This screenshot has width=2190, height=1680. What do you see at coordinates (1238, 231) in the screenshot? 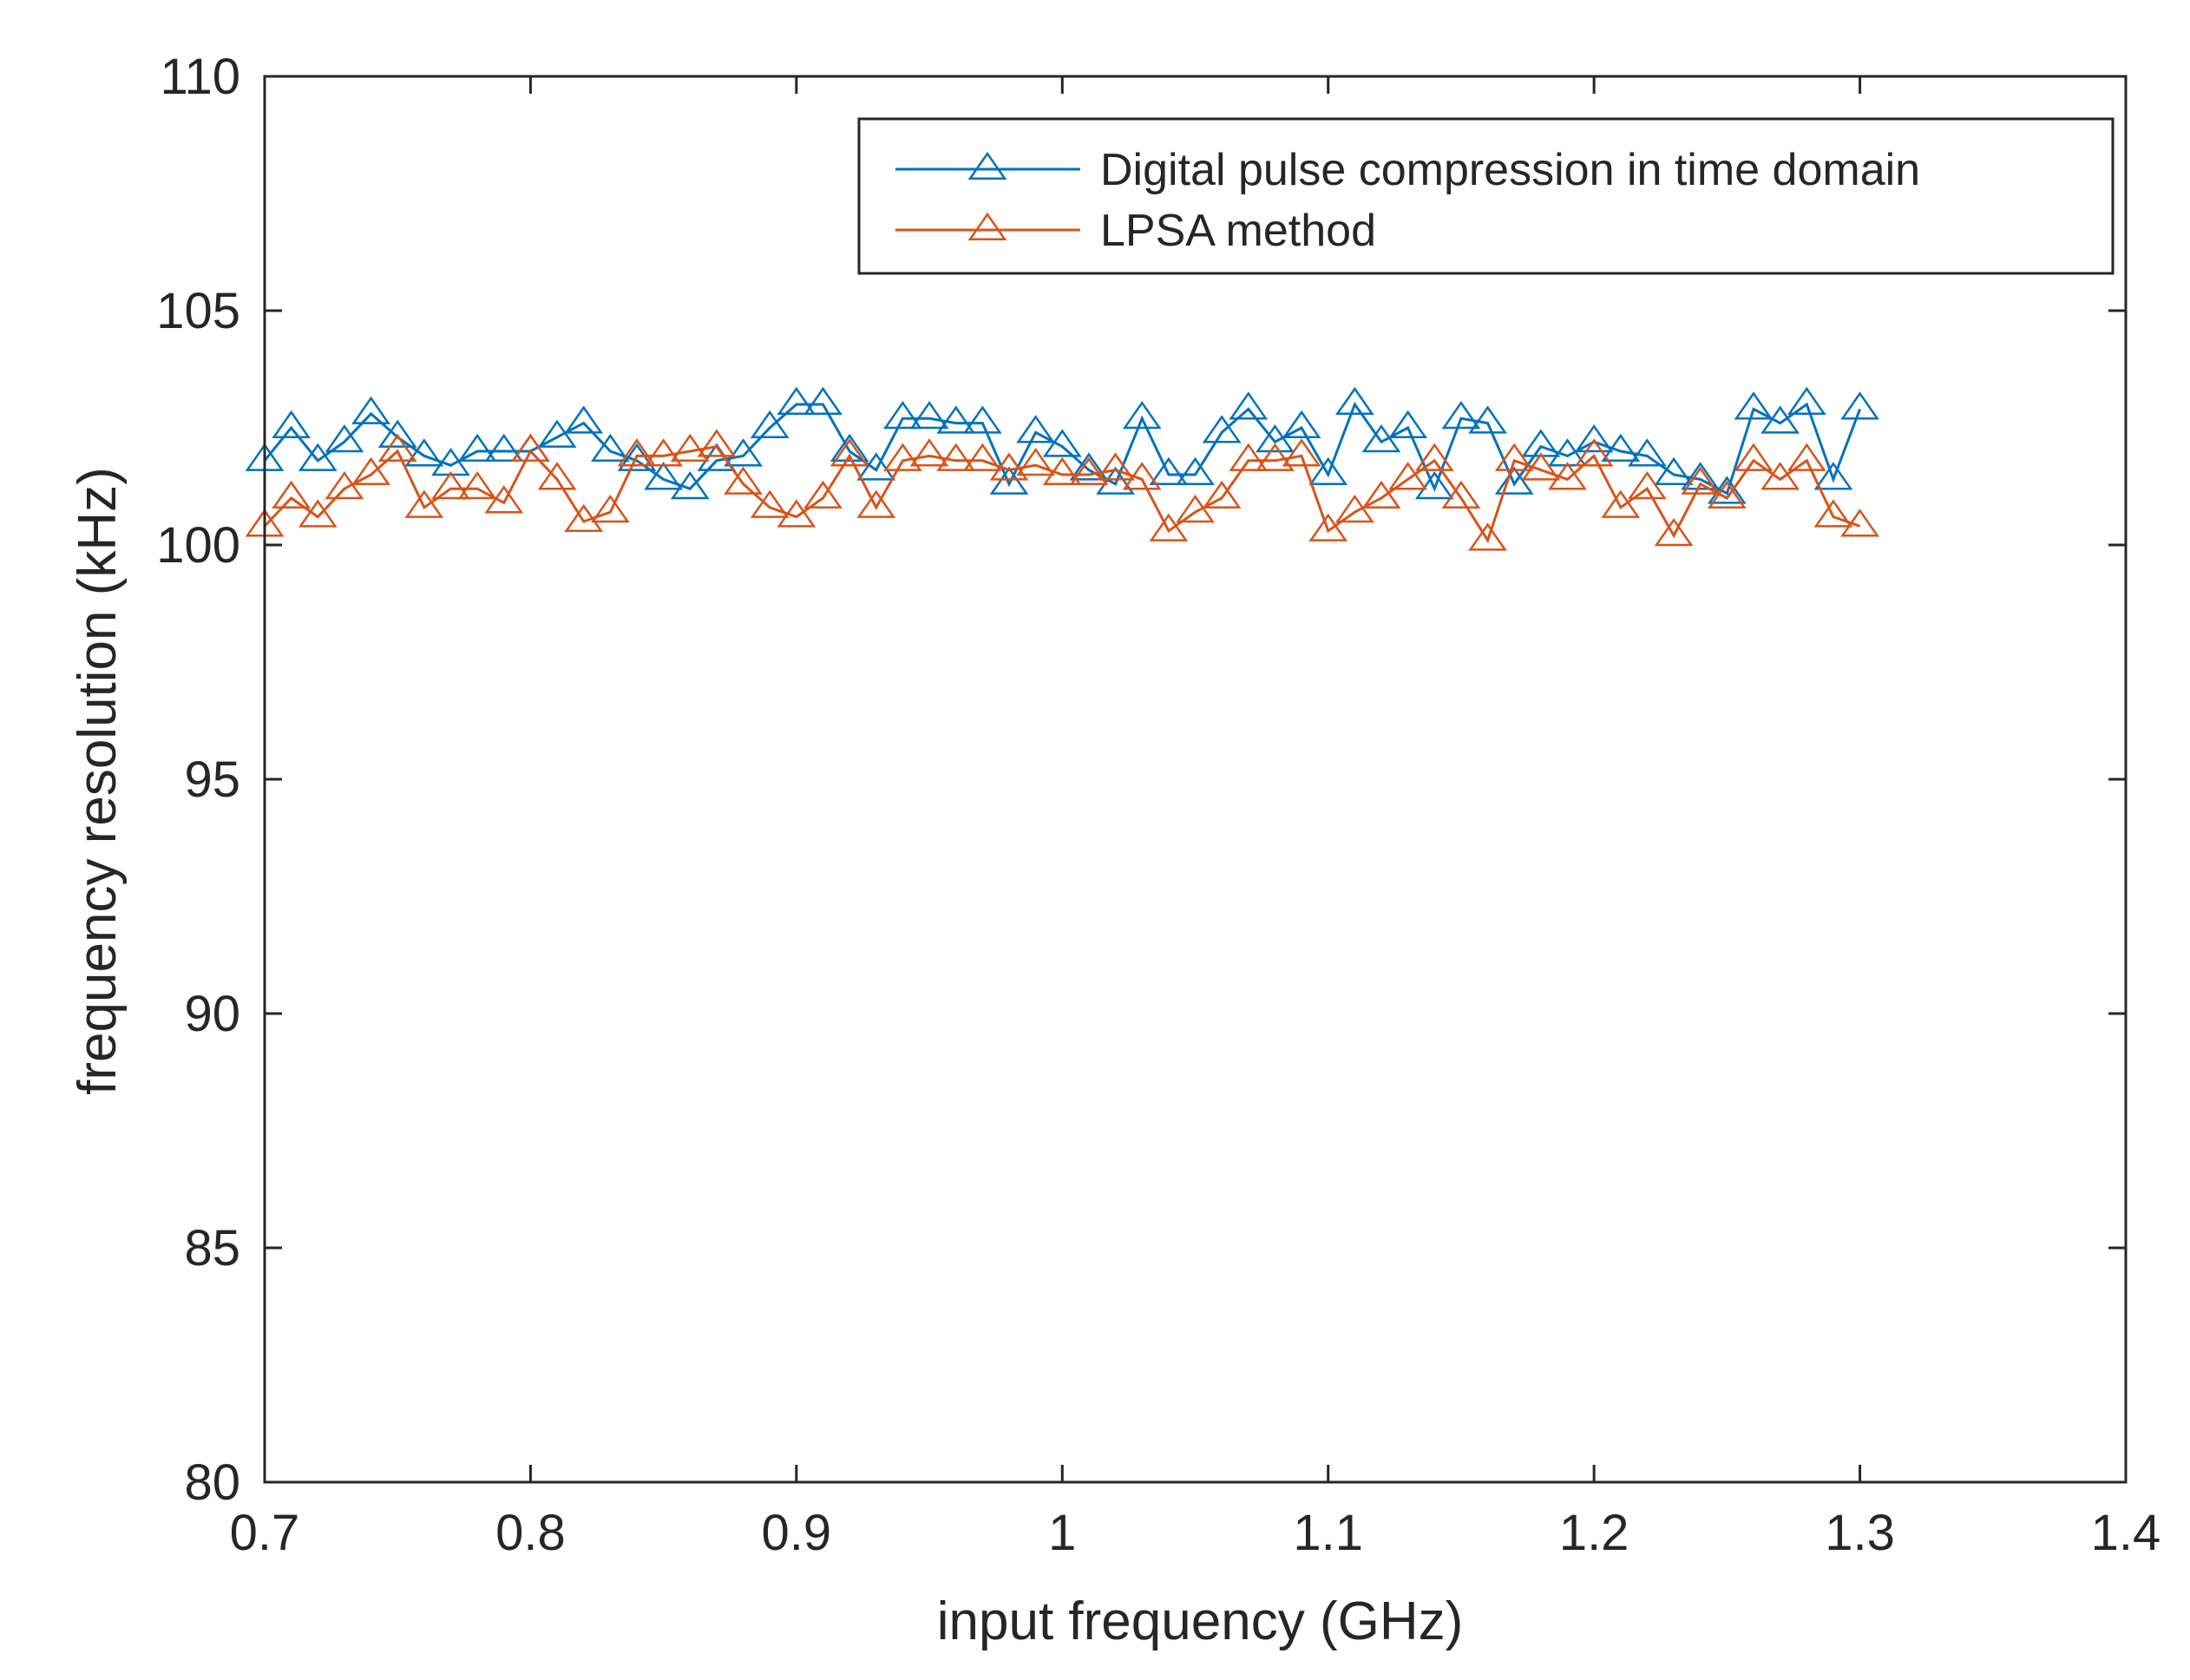
I see `legend-label: LPSA method` at bounding box center [1238, 231].